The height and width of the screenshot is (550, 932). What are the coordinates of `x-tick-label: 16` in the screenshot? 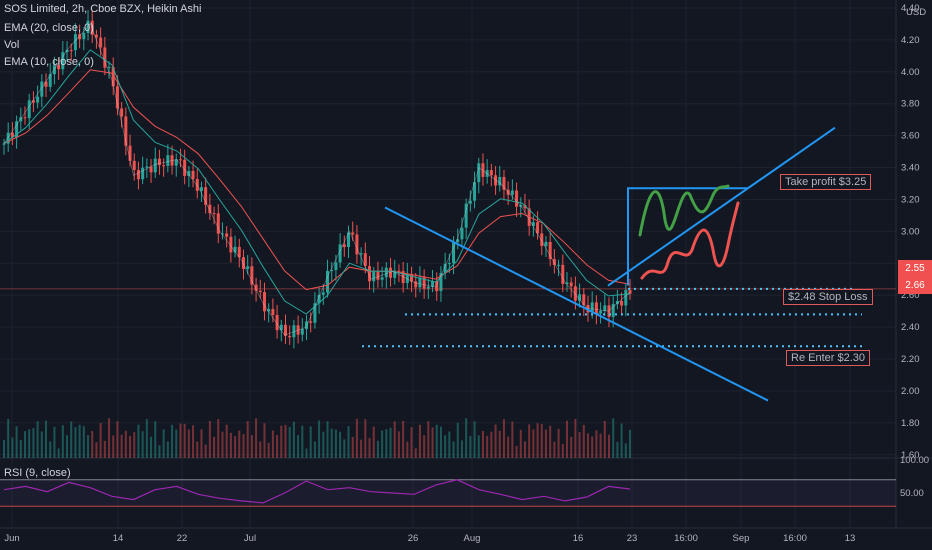 It's located at (578, 538).